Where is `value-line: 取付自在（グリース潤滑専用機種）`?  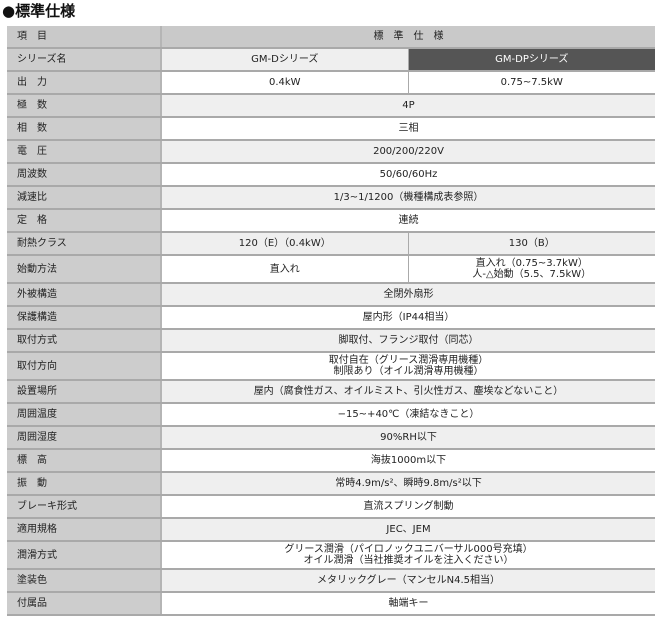 value-line: 取付自在（グリース潤滑専用機種） is located at coordinates (408, 360).